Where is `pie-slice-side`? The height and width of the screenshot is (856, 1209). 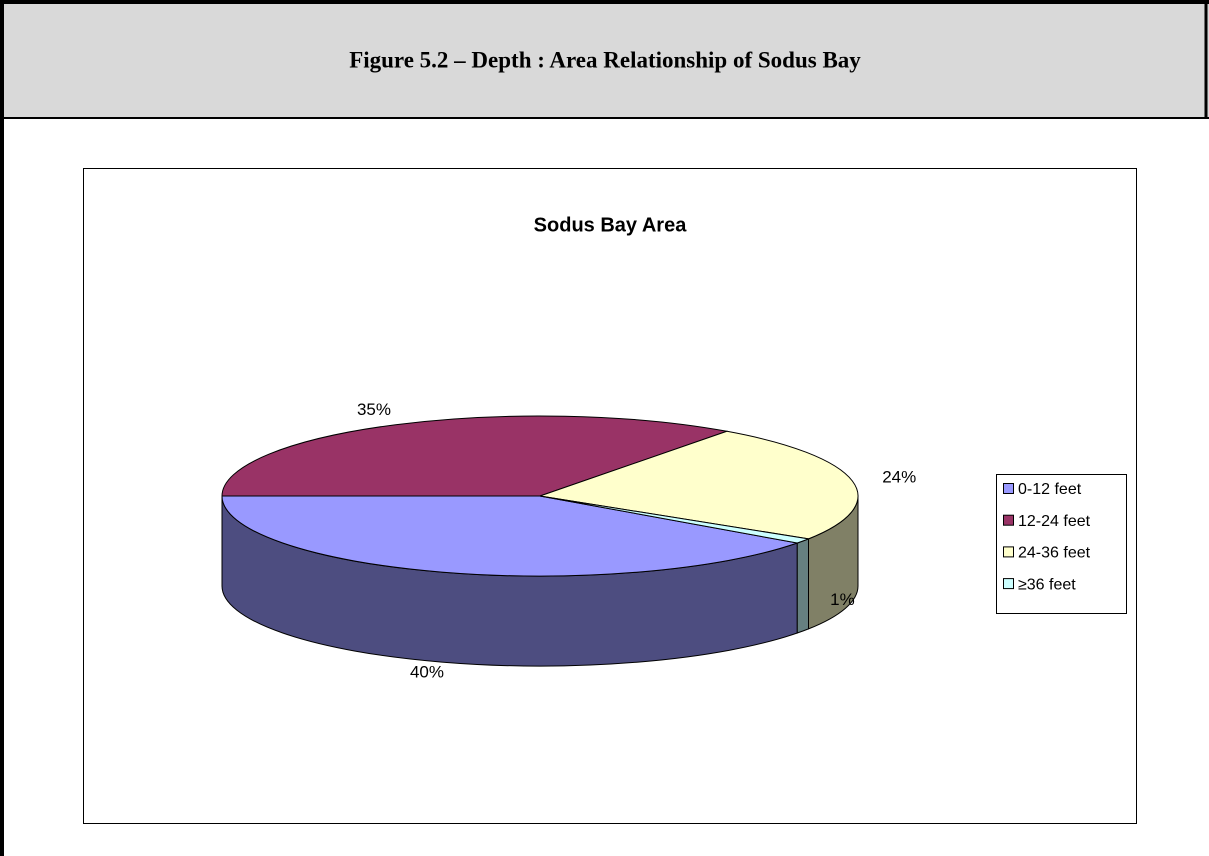 pie-slice-side is located at coordinates (802, 586).